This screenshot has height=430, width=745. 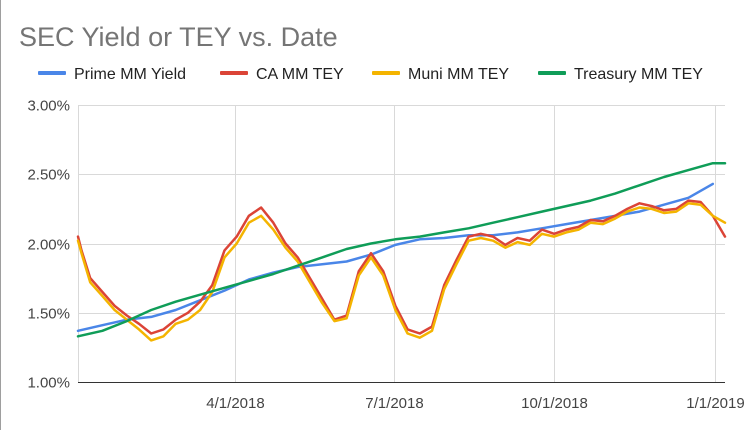 I want to click on x-tick-label: 10/1/2018, so click(x=554, y=403).